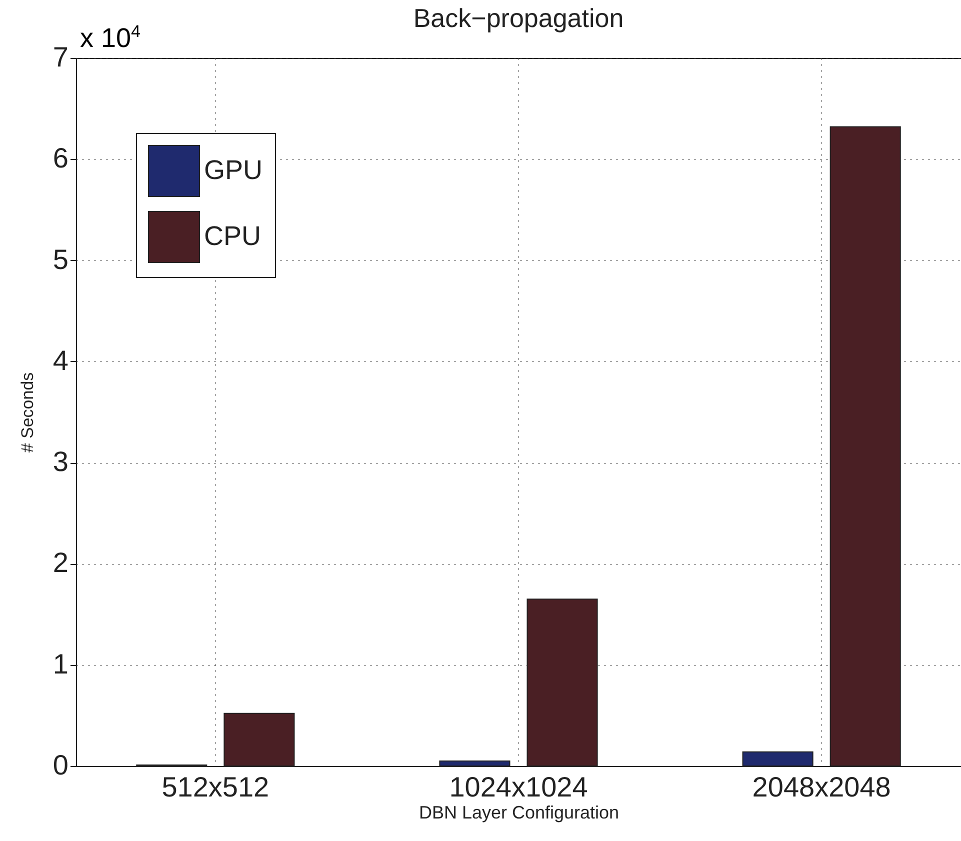 The image size is (961, 841). What do you see at coordinates (519, 812) in the screenshot?
I see `x-axis-title: DBN Layer Configuration` at bounding box center [519, 812].